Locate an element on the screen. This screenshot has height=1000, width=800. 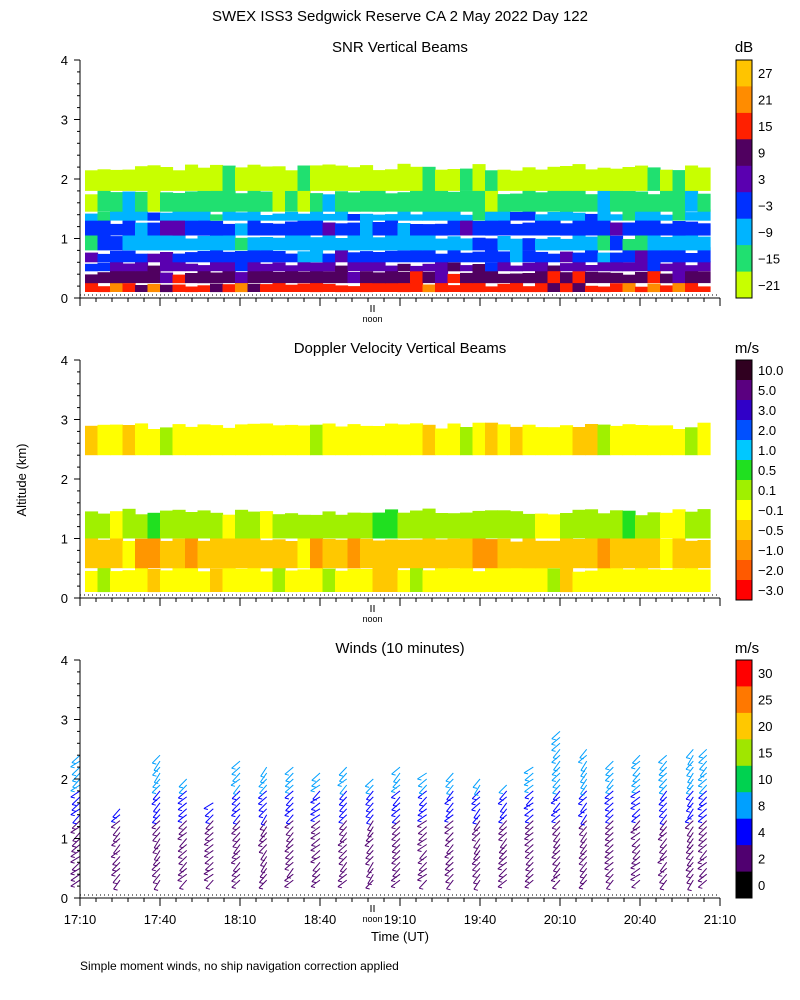
y-tick-label: 0 is located at coordinates (64, 598).